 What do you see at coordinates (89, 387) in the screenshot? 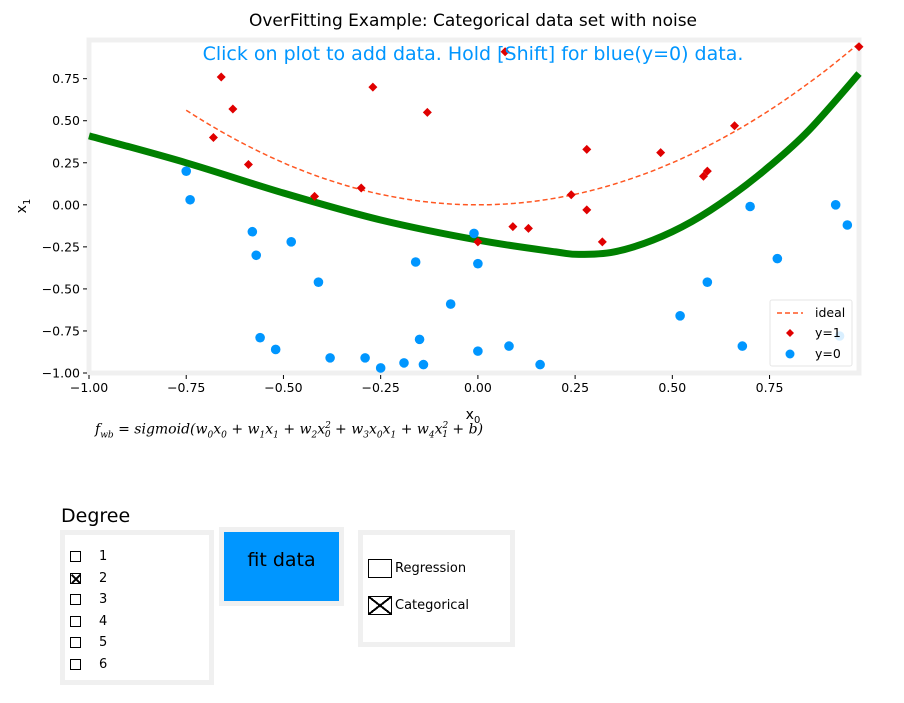
I see `x-tick-label: −1.00` at bounding box center [89, 387].